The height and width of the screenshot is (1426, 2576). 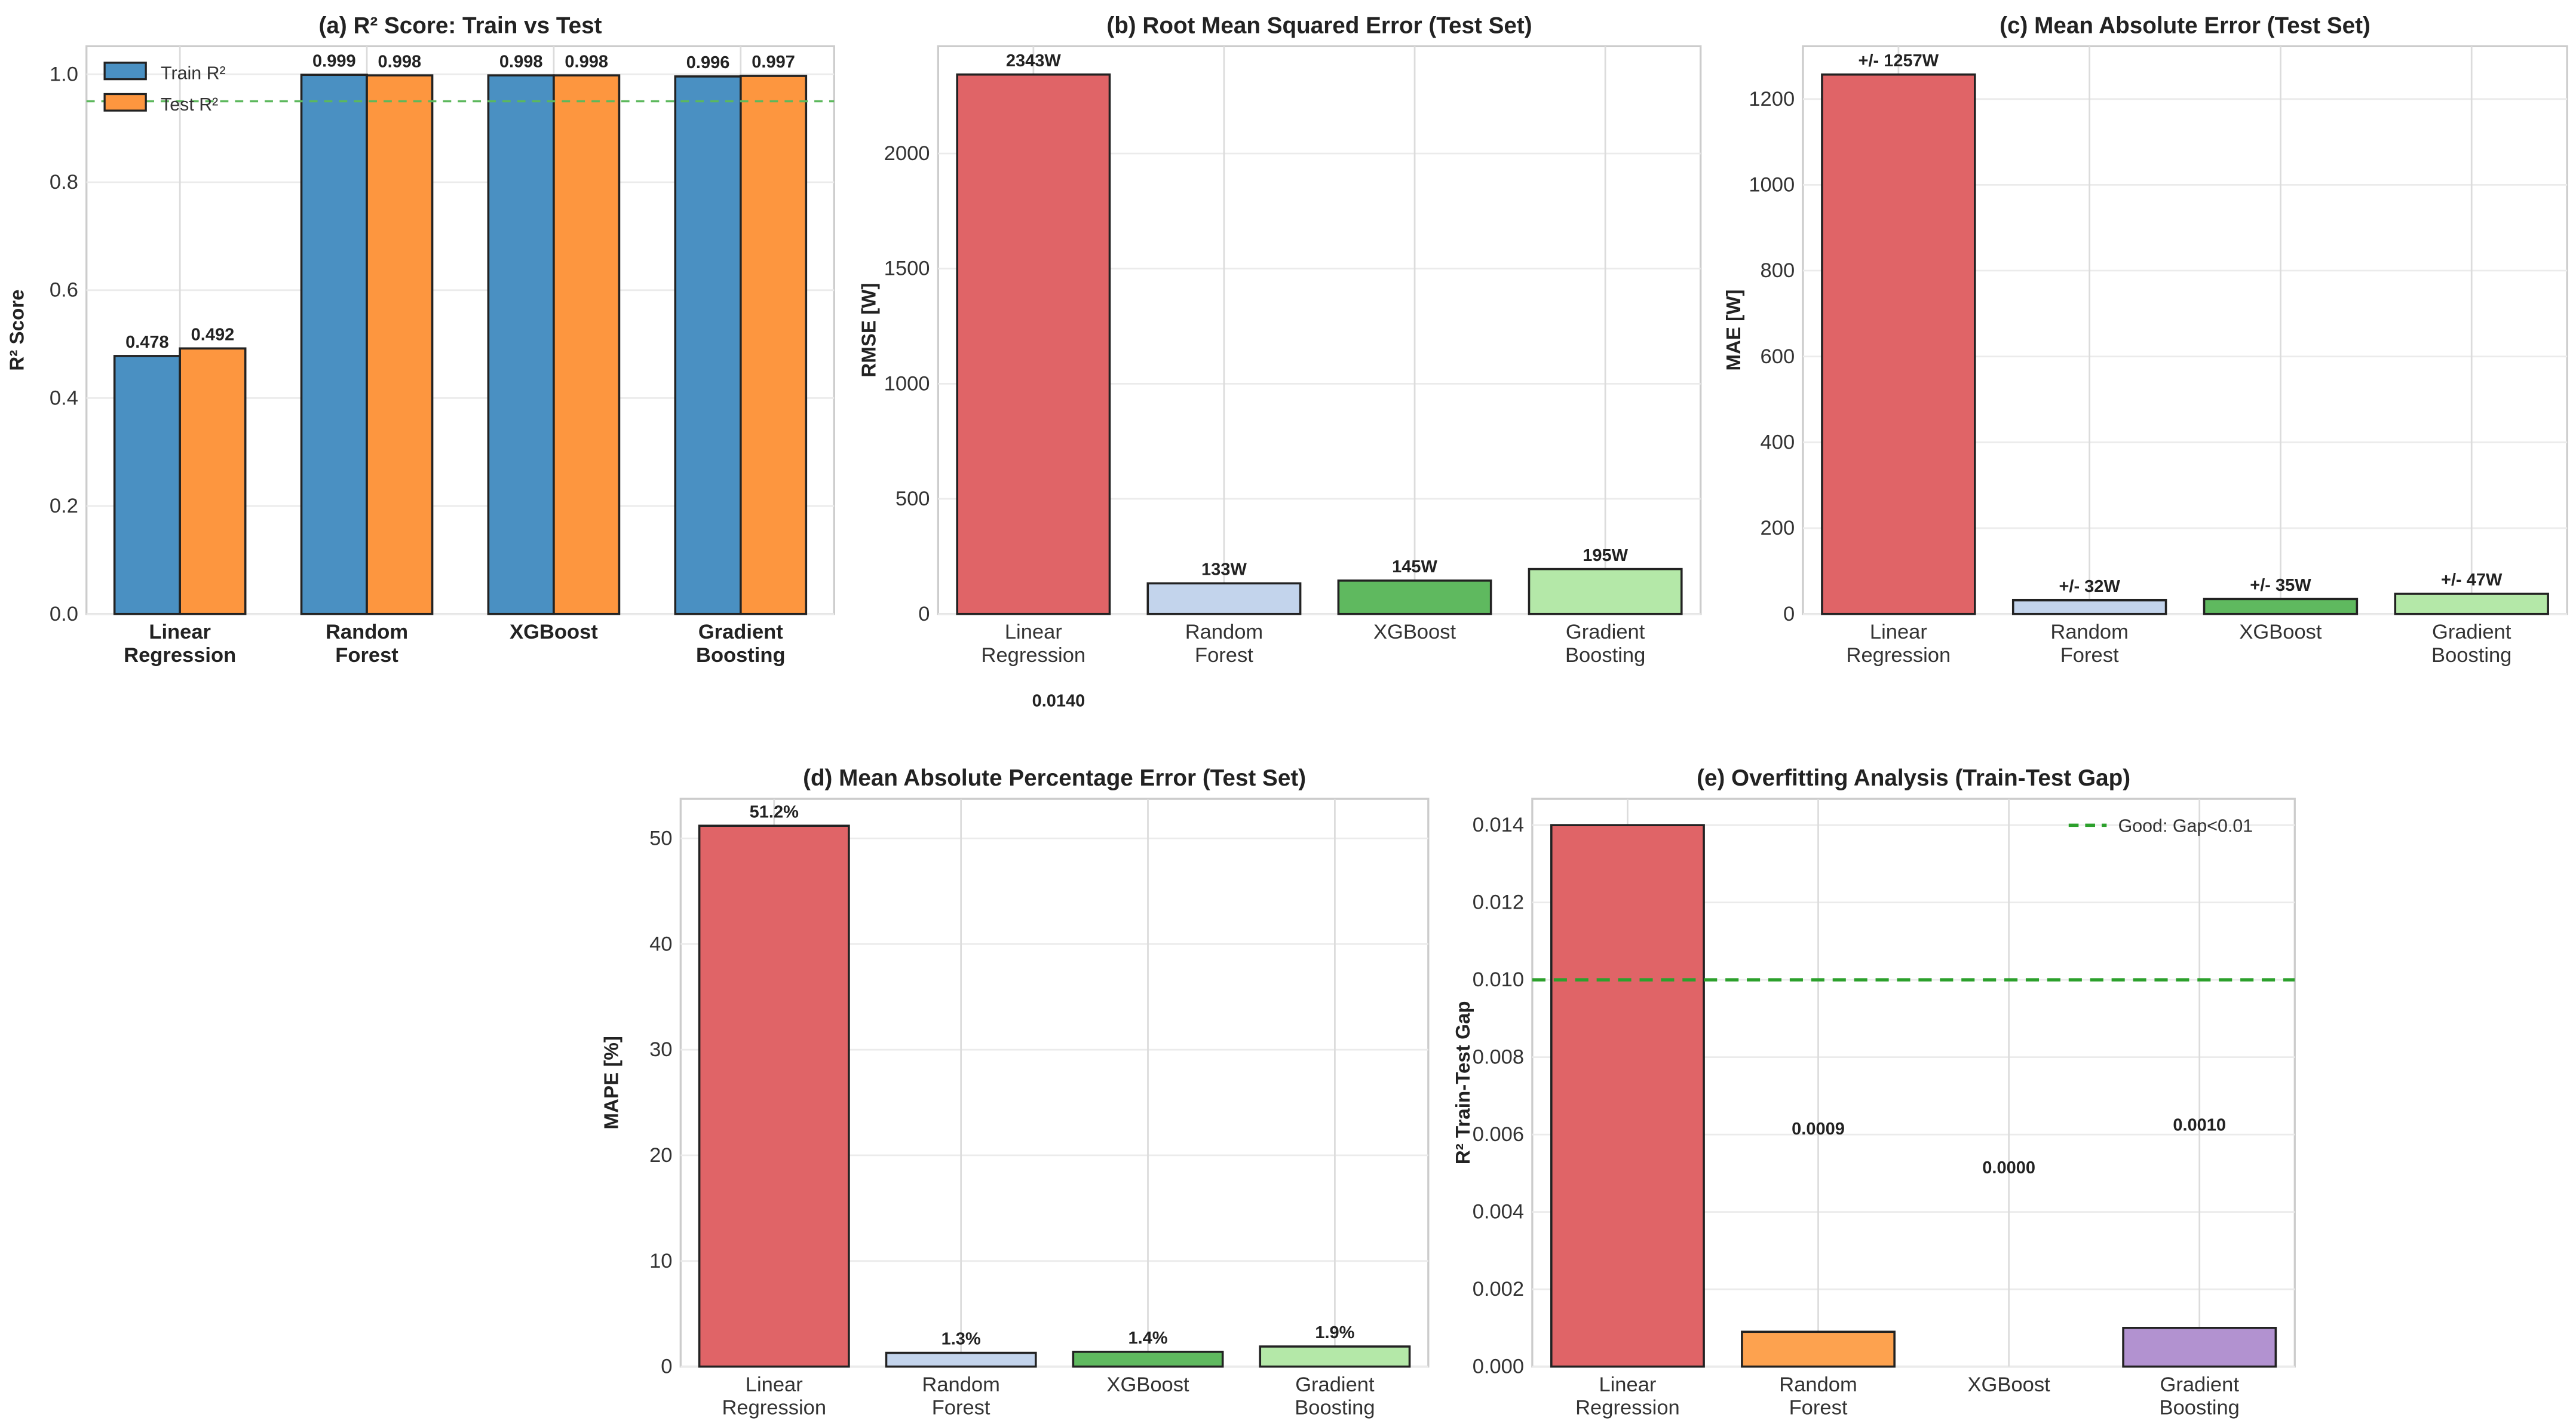 I want to click on bar-value-label: 0.0010, so click(x=2199, y=1125).